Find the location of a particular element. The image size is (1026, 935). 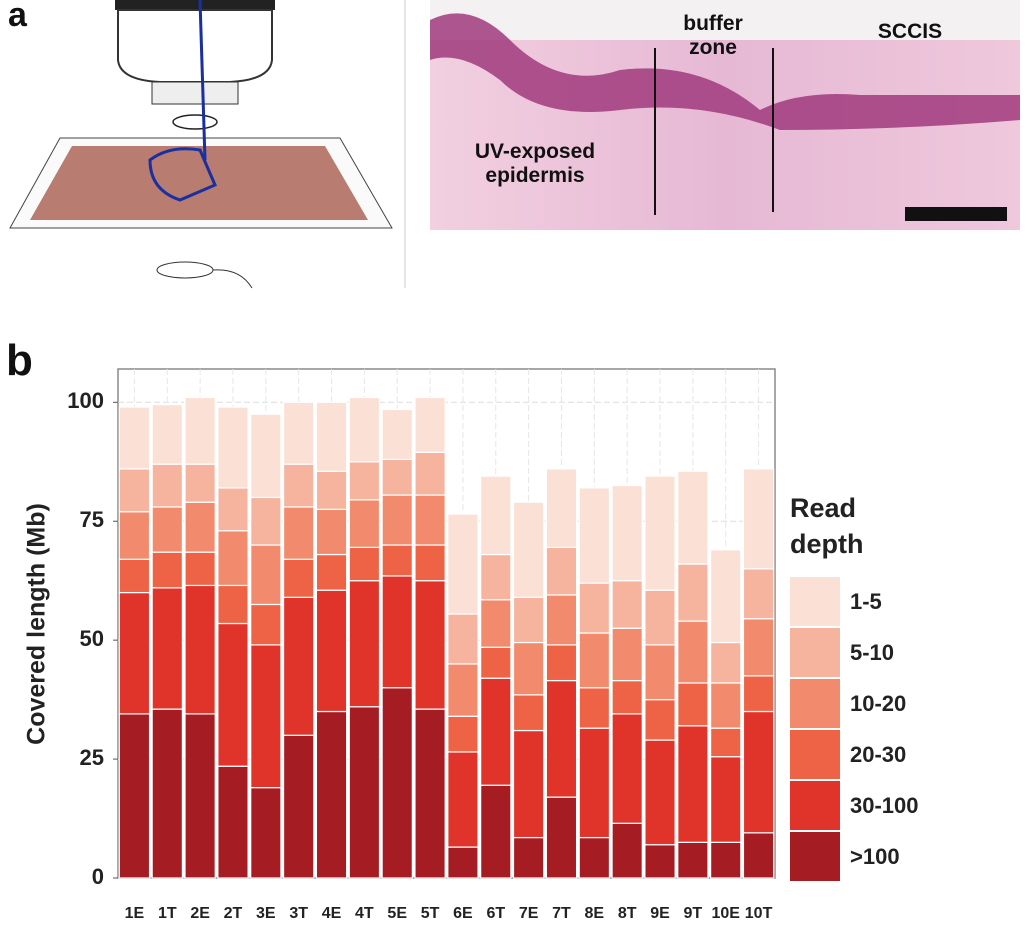

x-tick-label: 7T is located at coordinates (561, 913).